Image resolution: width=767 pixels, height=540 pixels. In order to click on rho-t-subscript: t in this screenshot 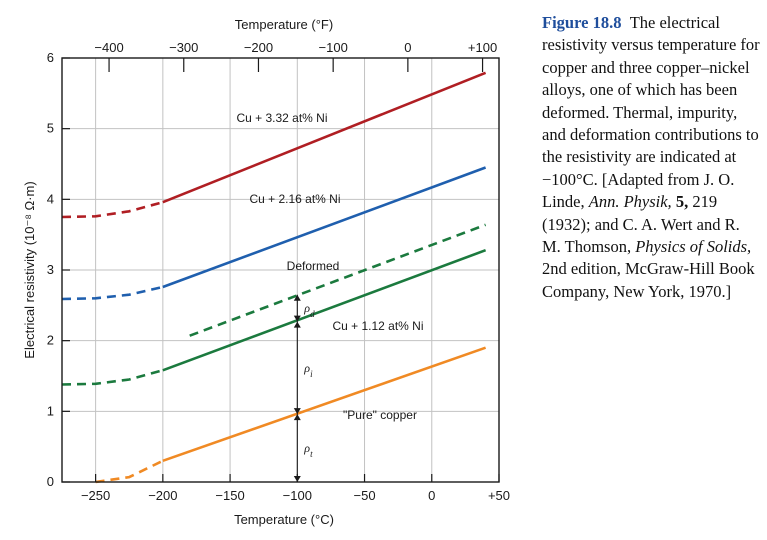, I will do `click(311, 454)`.